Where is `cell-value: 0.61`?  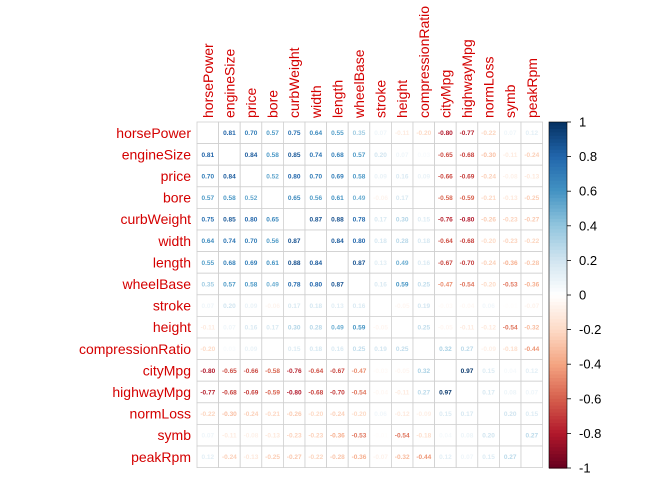 cell-value: 0.61 is located at coordinates (272, 263).